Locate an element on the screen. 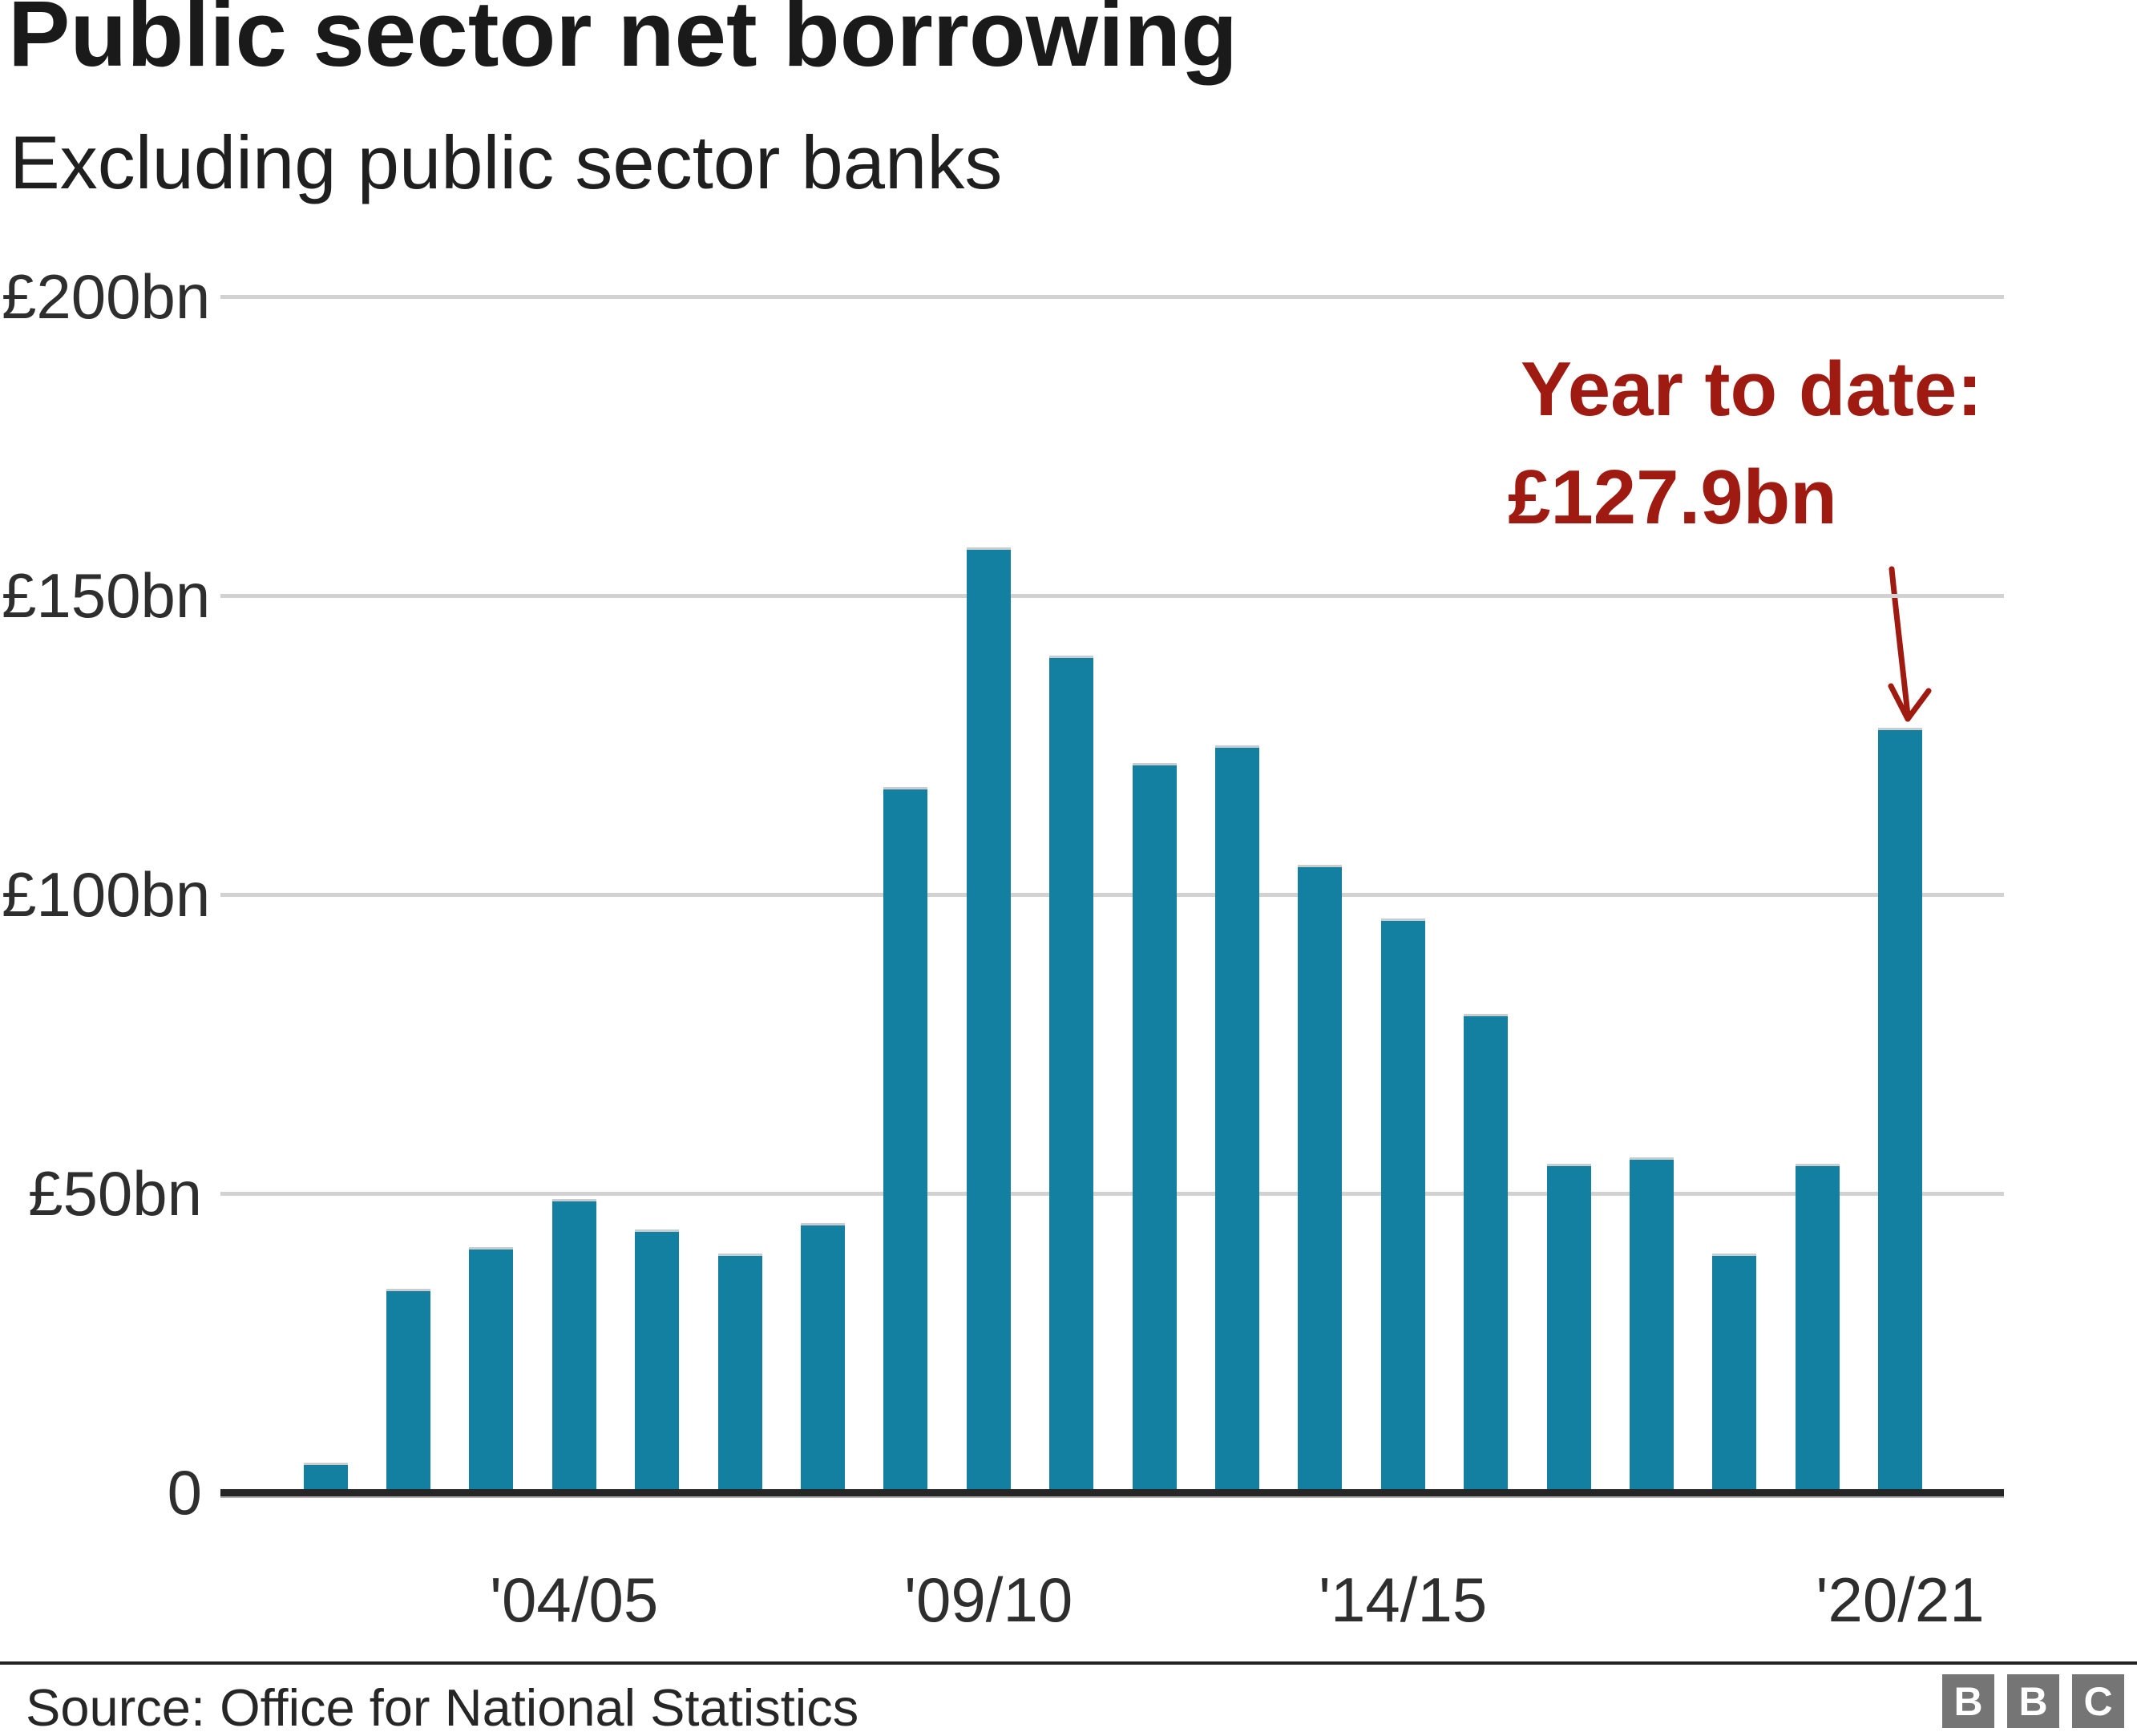 This screenshot has height=1736, width=2137. bar-'16/17 is located at coordinates (1568, 1329).